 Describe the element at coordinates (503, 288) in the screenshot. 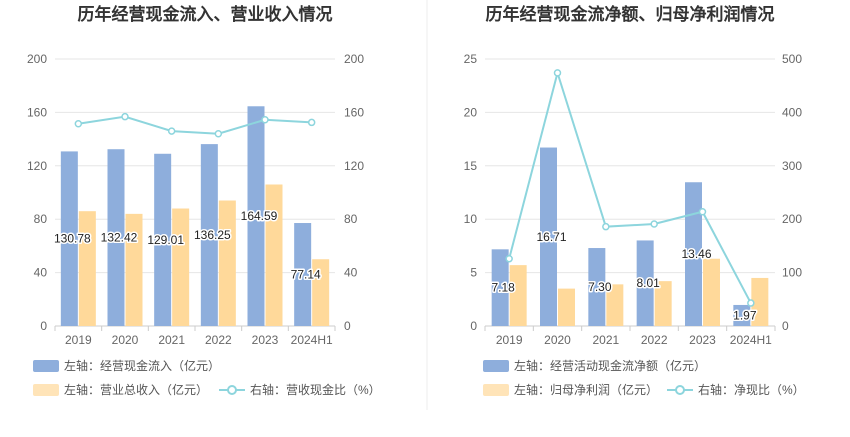

I see `bar-data-label: 7.18` at that location.